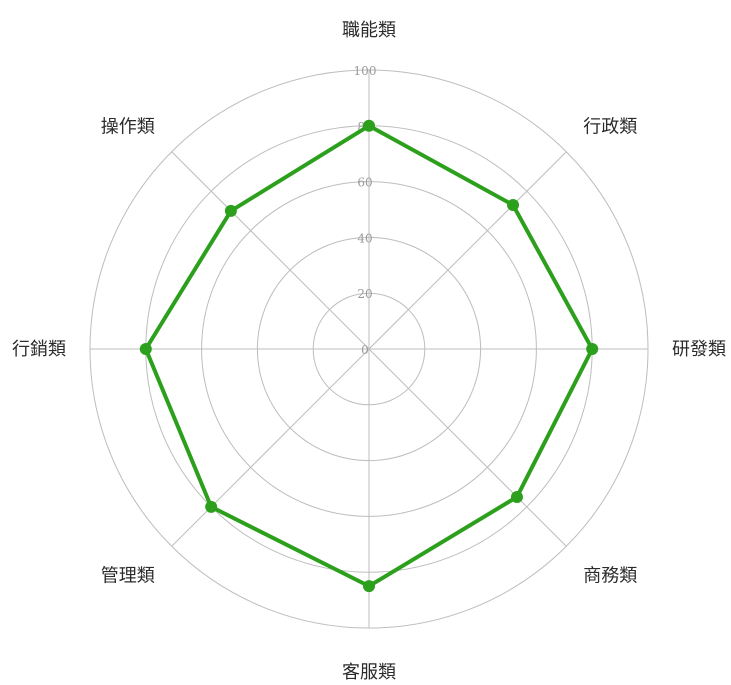 Image resolution: width=731 pixels, height=685 pixels. I want to click on tick-layer: 020406080100, so click(365, 210).